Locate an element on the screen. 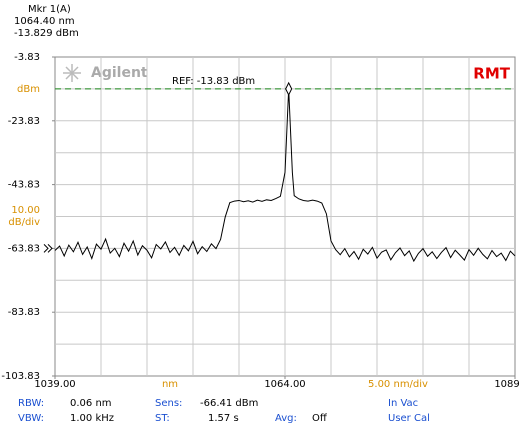 The height and width of the screenshot is (427, 520). brand-logo is located at coordinates (72, 73).